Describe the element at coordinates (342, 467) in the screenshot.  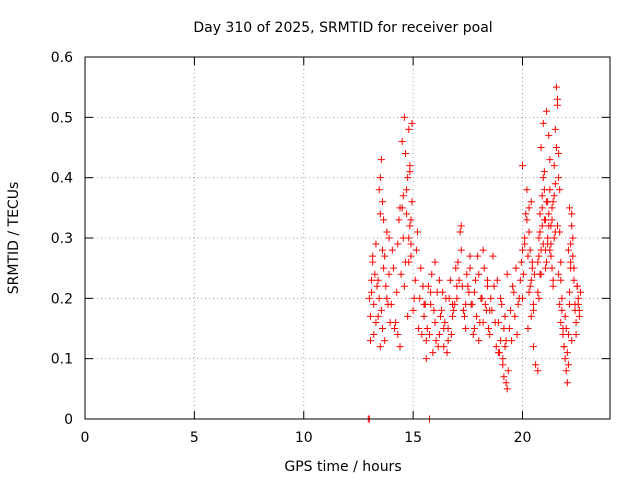
I see `x-axis-label: GPS time / hours` at that location.